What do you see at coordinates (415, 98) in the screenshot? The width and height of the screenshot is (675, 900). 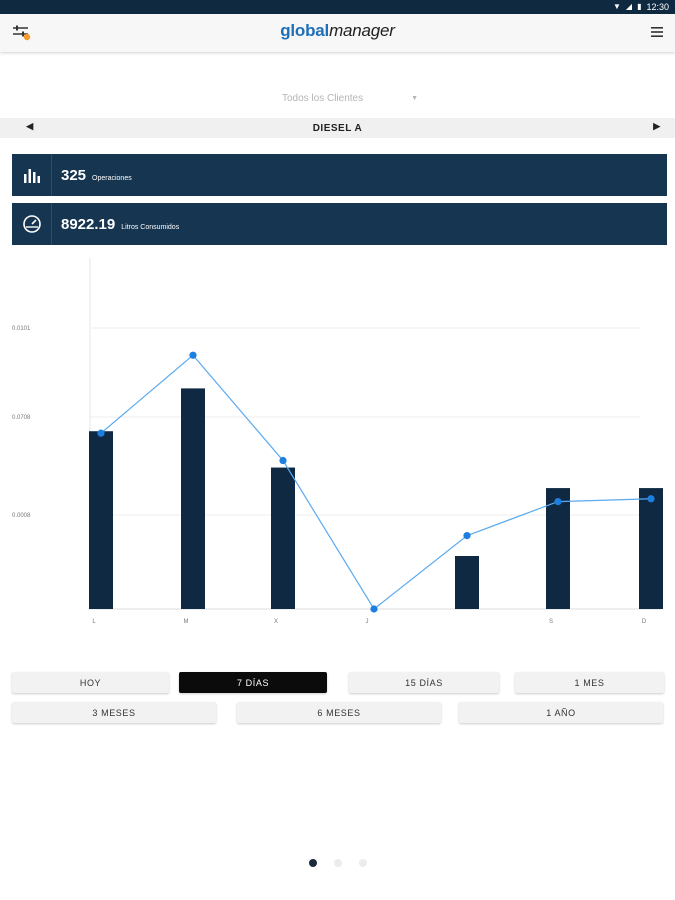 I see `caret-down-icon: ▼` at bounding box center [415, 98].